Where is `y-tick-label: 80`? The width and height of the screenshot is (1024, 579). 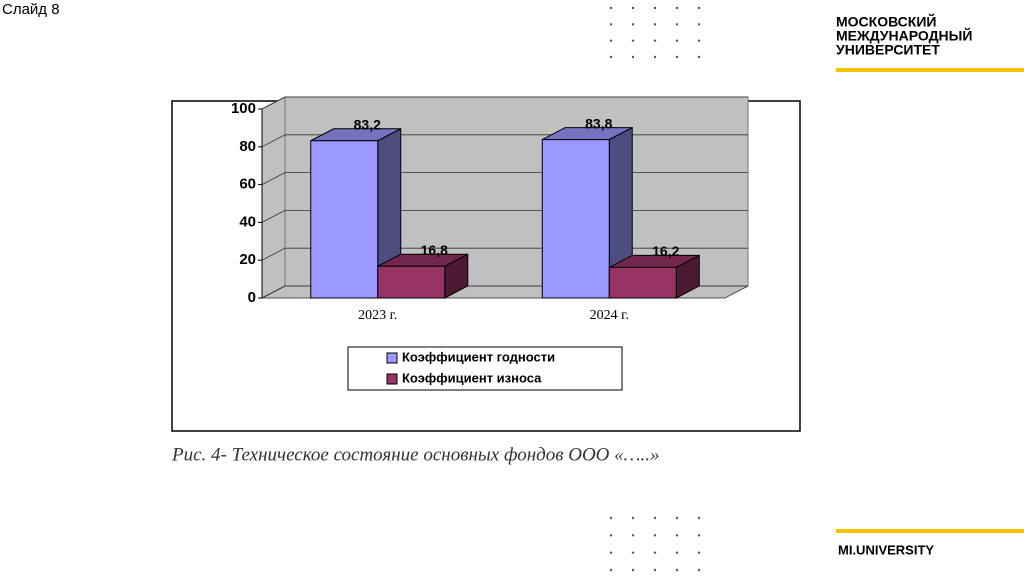 y-tick-label: 80 is located at coordinates (247, 146).